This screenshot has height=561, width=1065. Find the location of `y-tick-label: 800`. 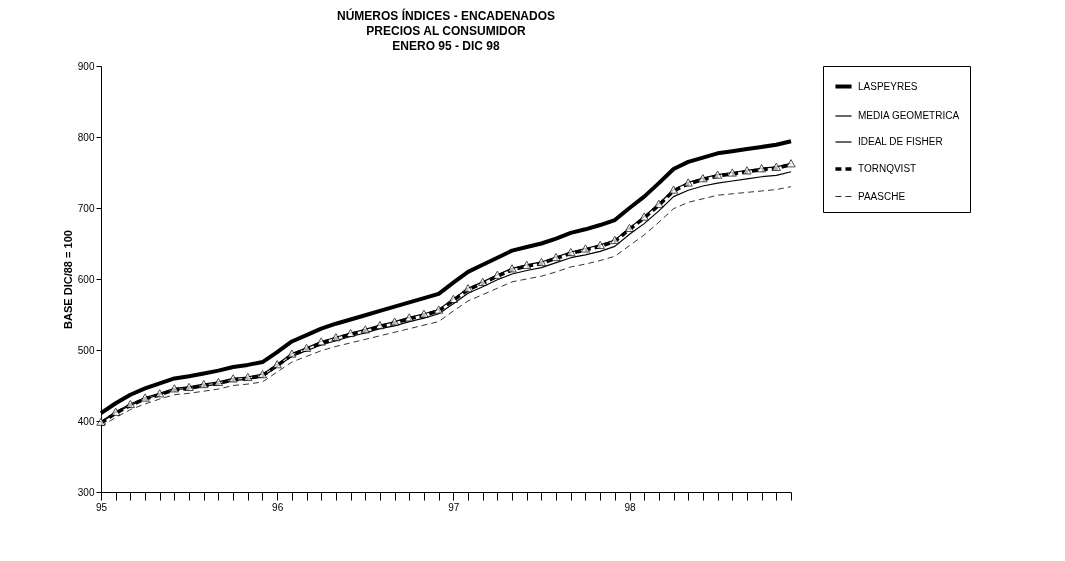

y-tick-label: 800 is located at coordinates (86, 137).